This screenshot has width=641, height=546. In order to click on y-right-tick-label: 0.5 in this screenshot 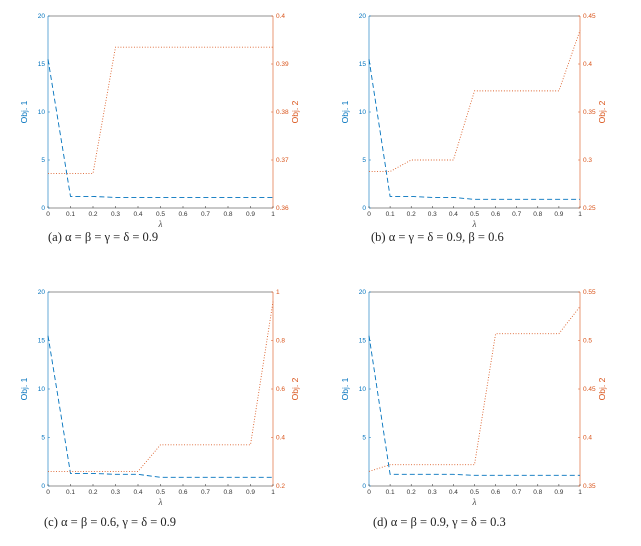, I will do `click(587, 341)`.